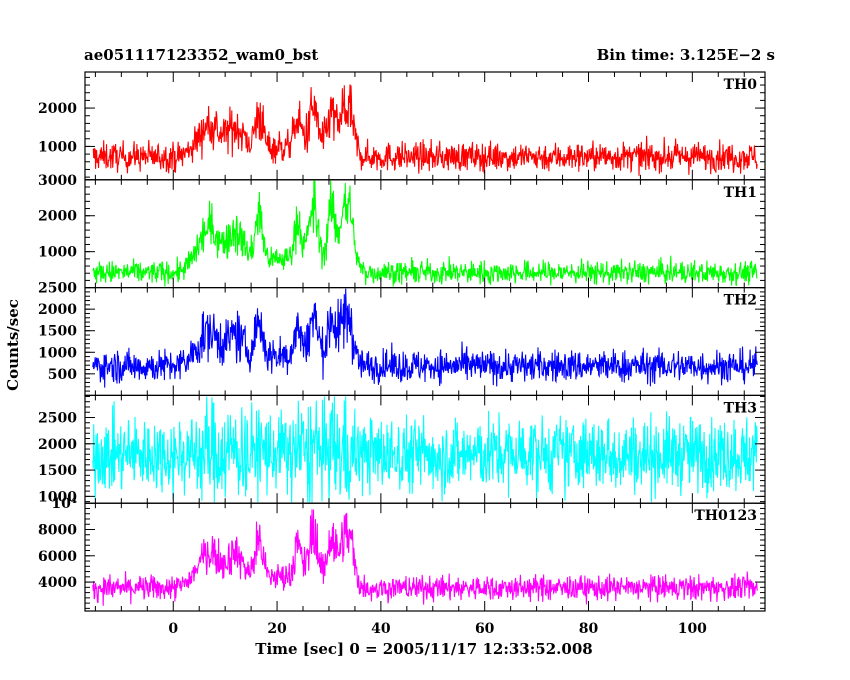 The height and width of the screenshot is (680, 850). I want to click on chart-title: ae051117123352_wam0_bst, so click(201, 55).